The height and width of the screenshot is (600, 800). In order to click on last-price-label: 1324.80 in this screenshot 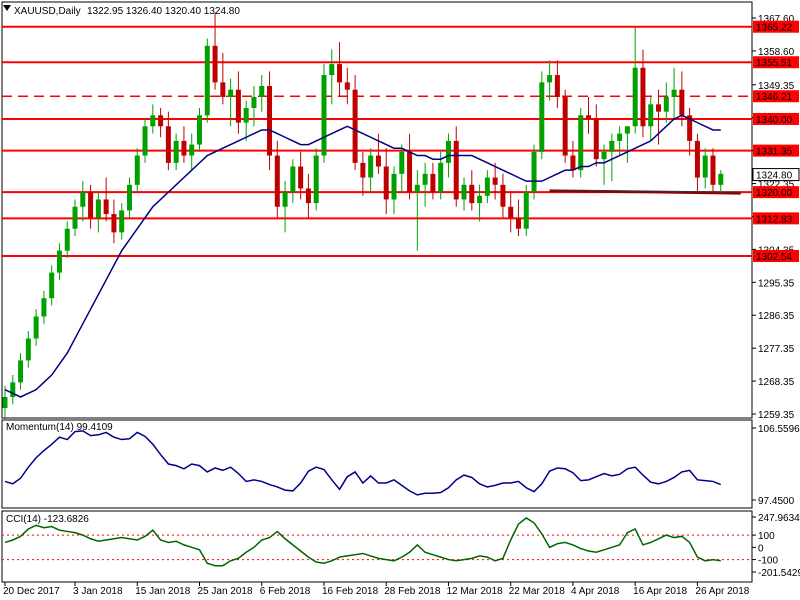, I will do `click(774, 176)`.